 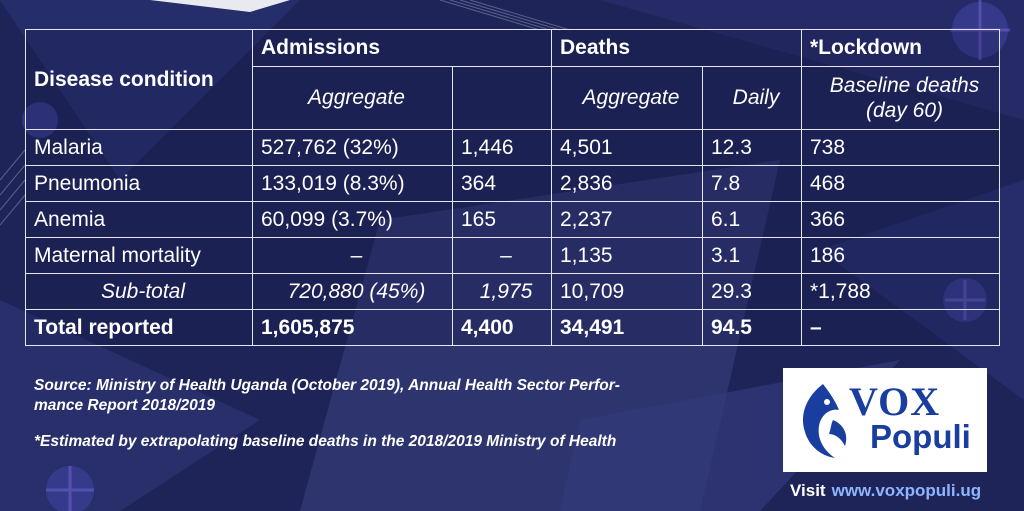 I want to click on visit-label: Visit, so click(x=808, y=490).